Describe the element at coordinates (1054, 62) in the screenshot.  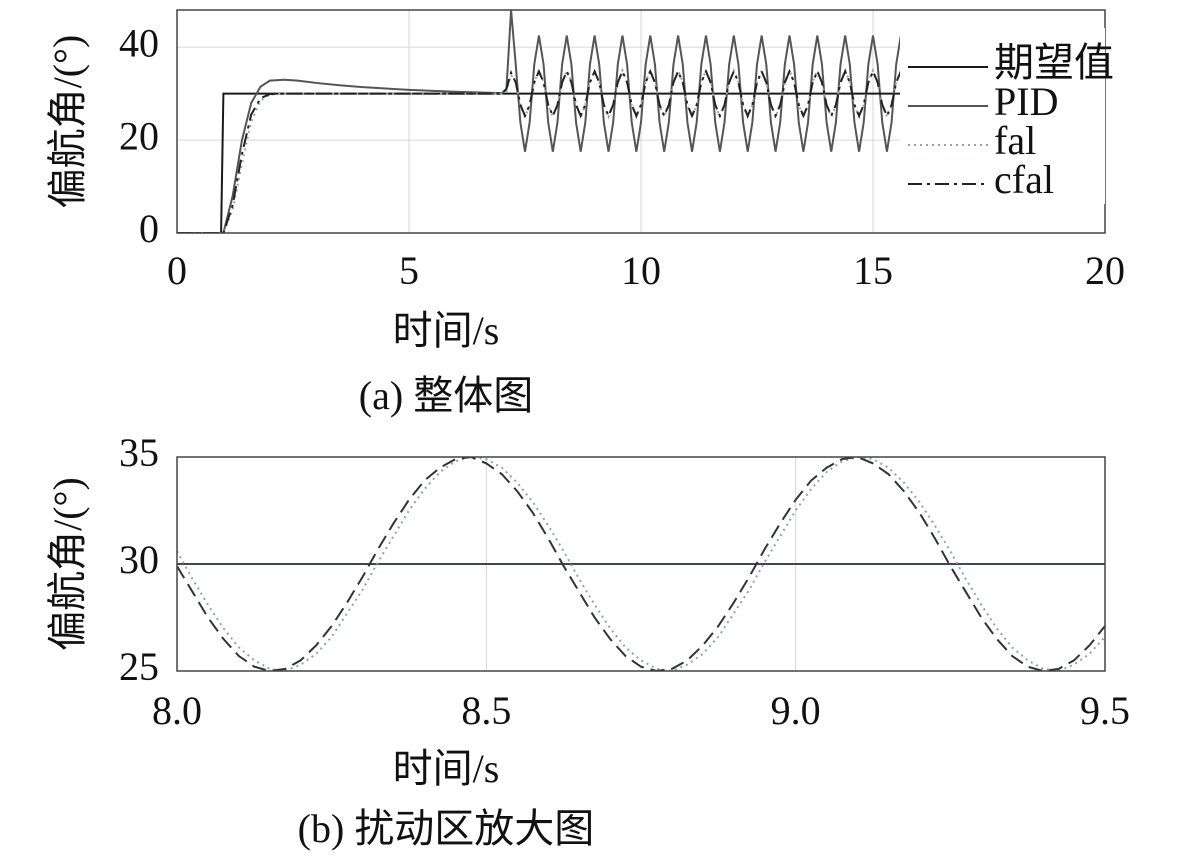
I see `legend-label: 期望值` at that location.